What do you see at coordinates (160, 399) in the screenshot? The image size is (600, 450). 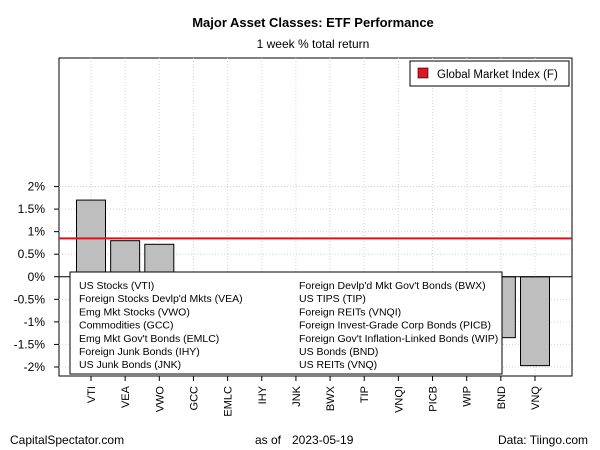 I see `x-tick-label-vwo: VWO` at bounding box center [160, 399].